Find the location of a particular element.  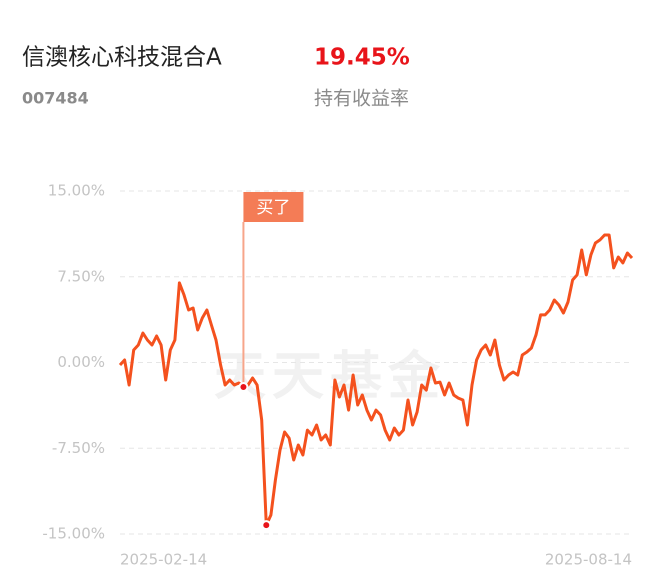

buy-marker-box is located at coordinates (273, 207).